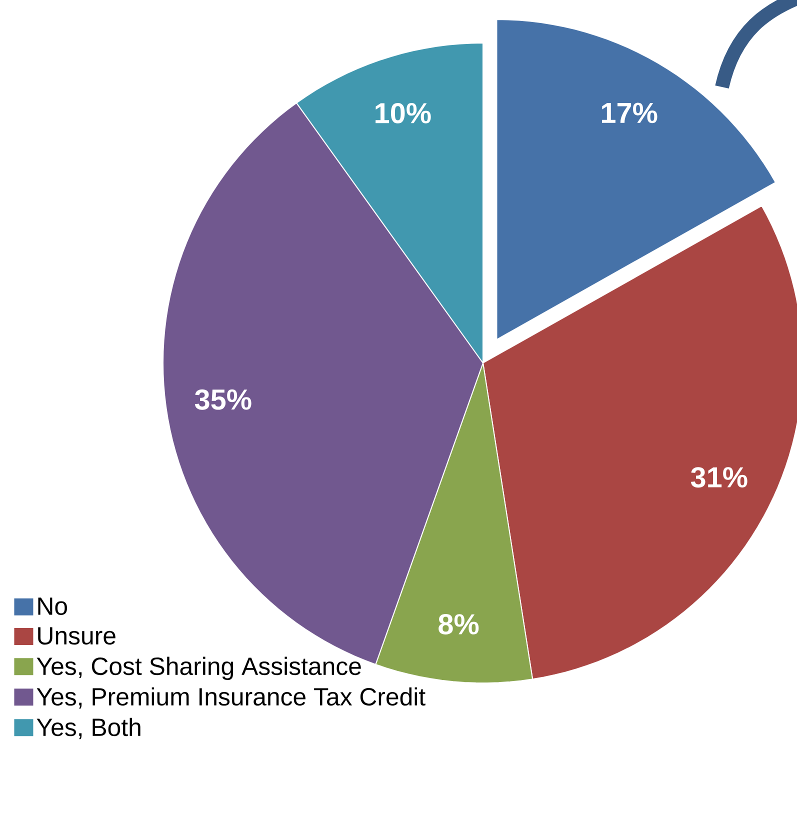  What do you see at coordinates (88, 729) in the screenshot?
I see `legend-label: Yes, Both` at bounding box center [88, 729].